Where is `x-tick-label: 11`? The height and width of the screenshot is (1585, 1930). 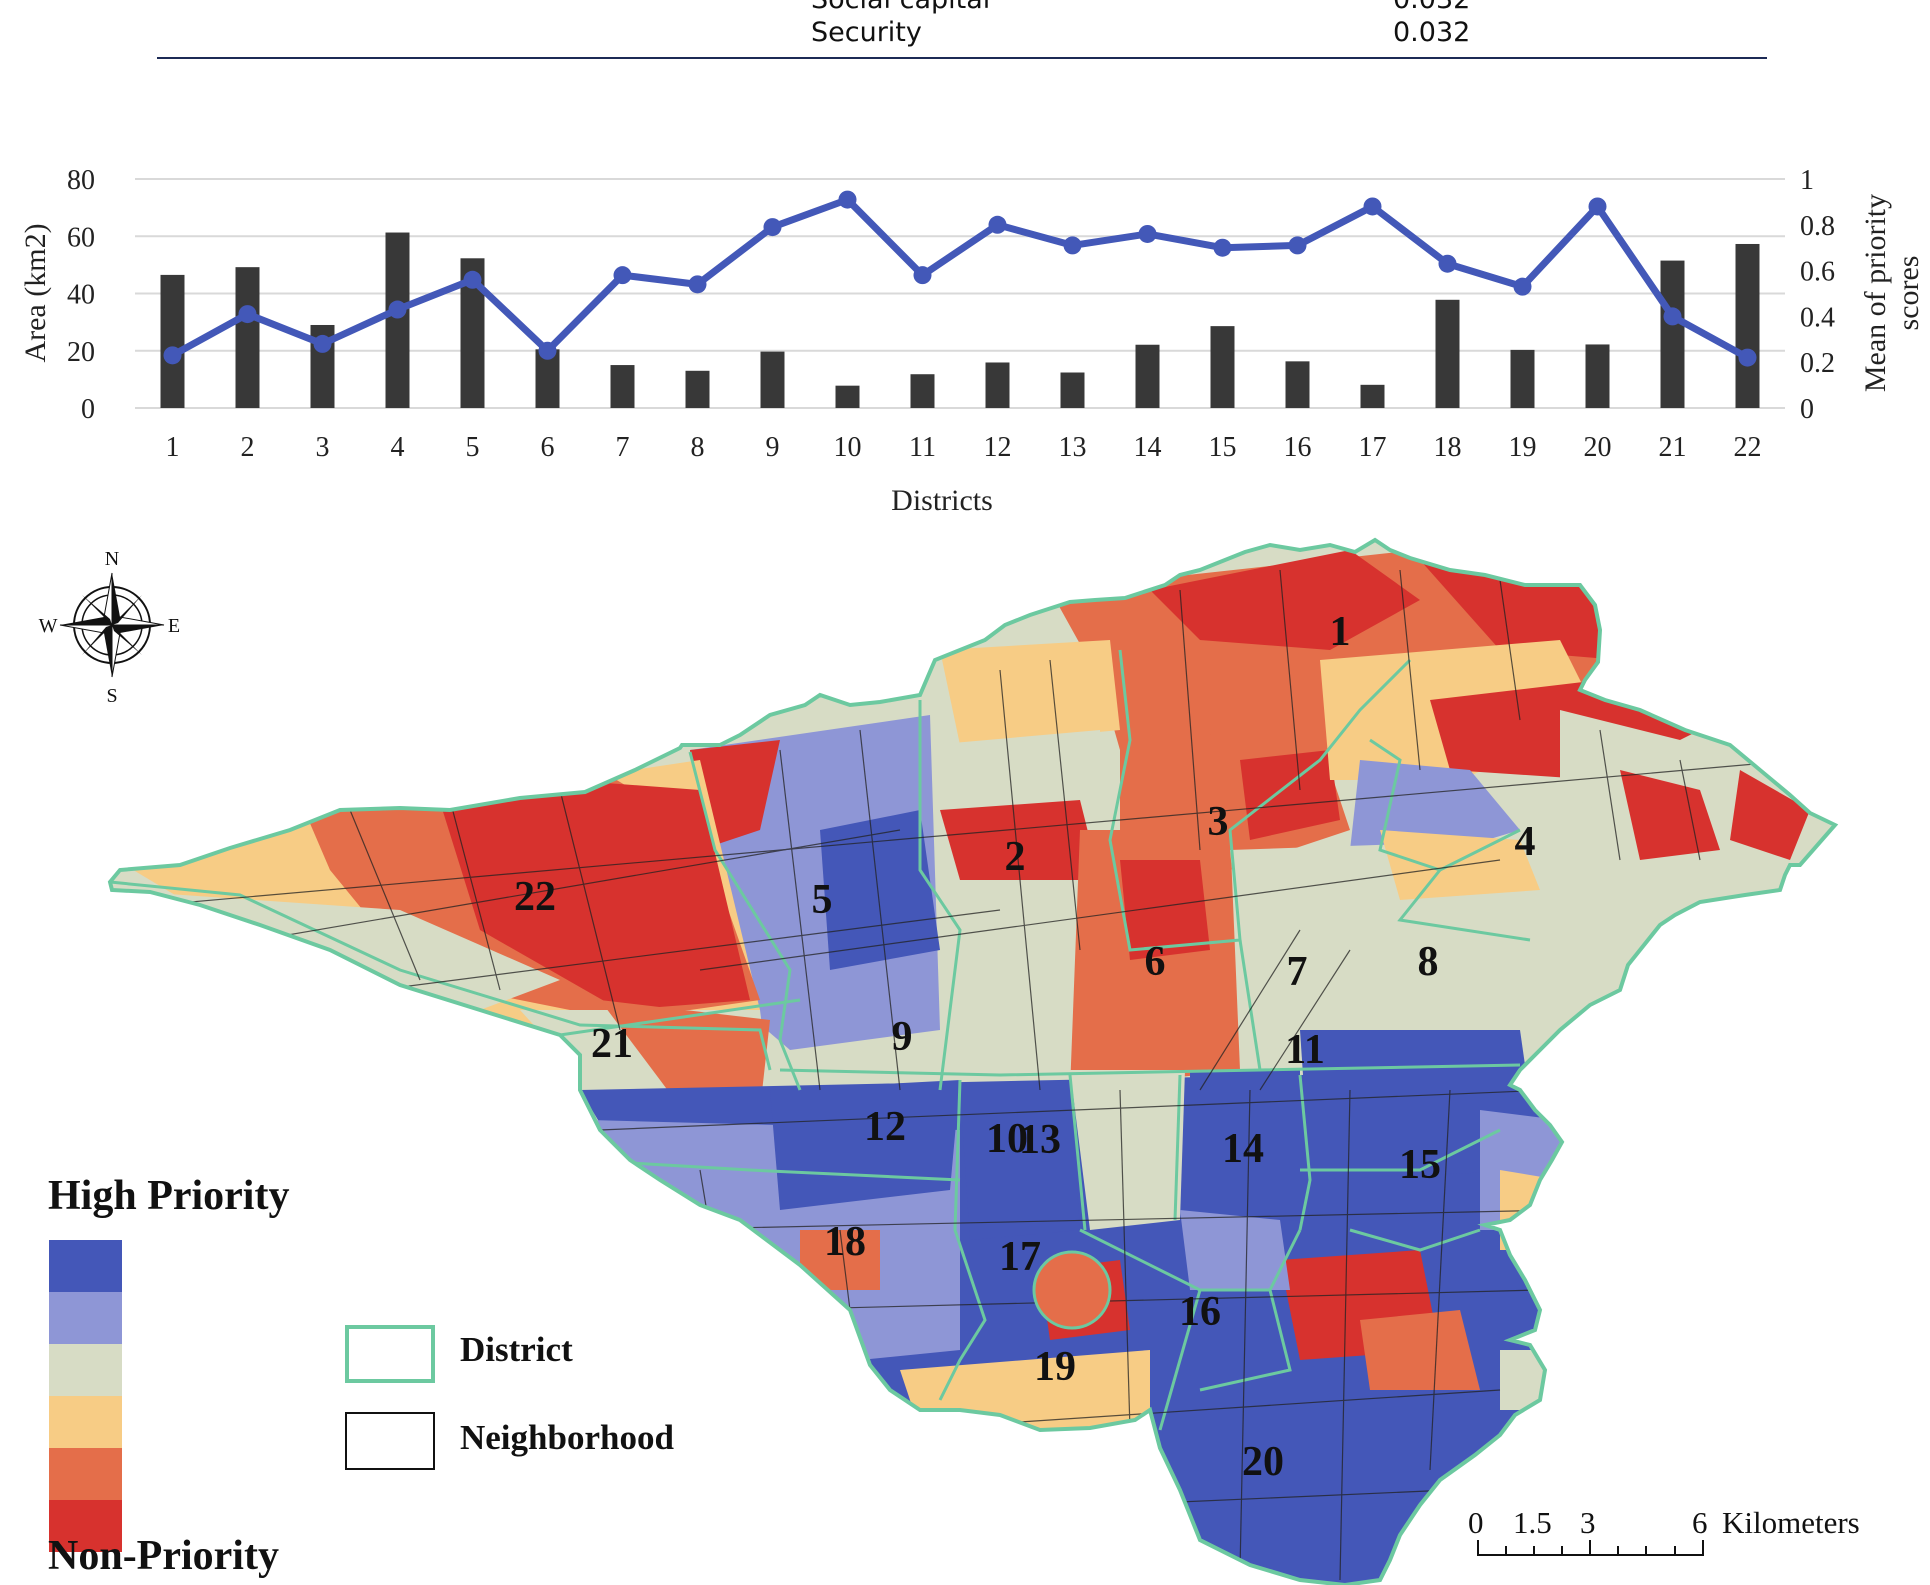 x-tick-label: 11 is located at coordinates (922, 447).